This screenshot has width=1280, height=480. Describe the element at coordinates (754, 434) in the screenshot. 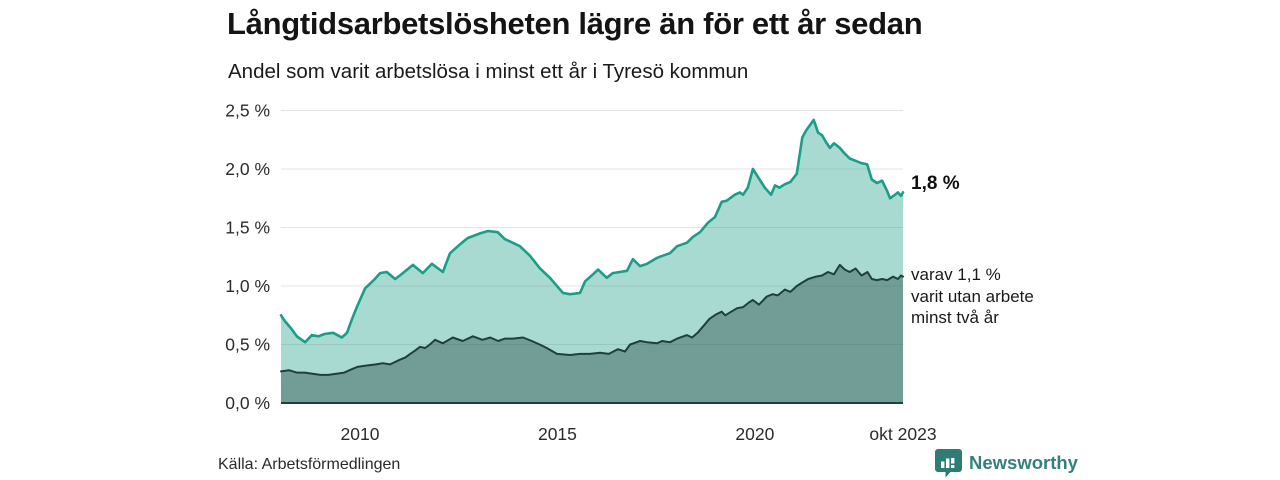

I see `x-tick-label: 2020` at that location.